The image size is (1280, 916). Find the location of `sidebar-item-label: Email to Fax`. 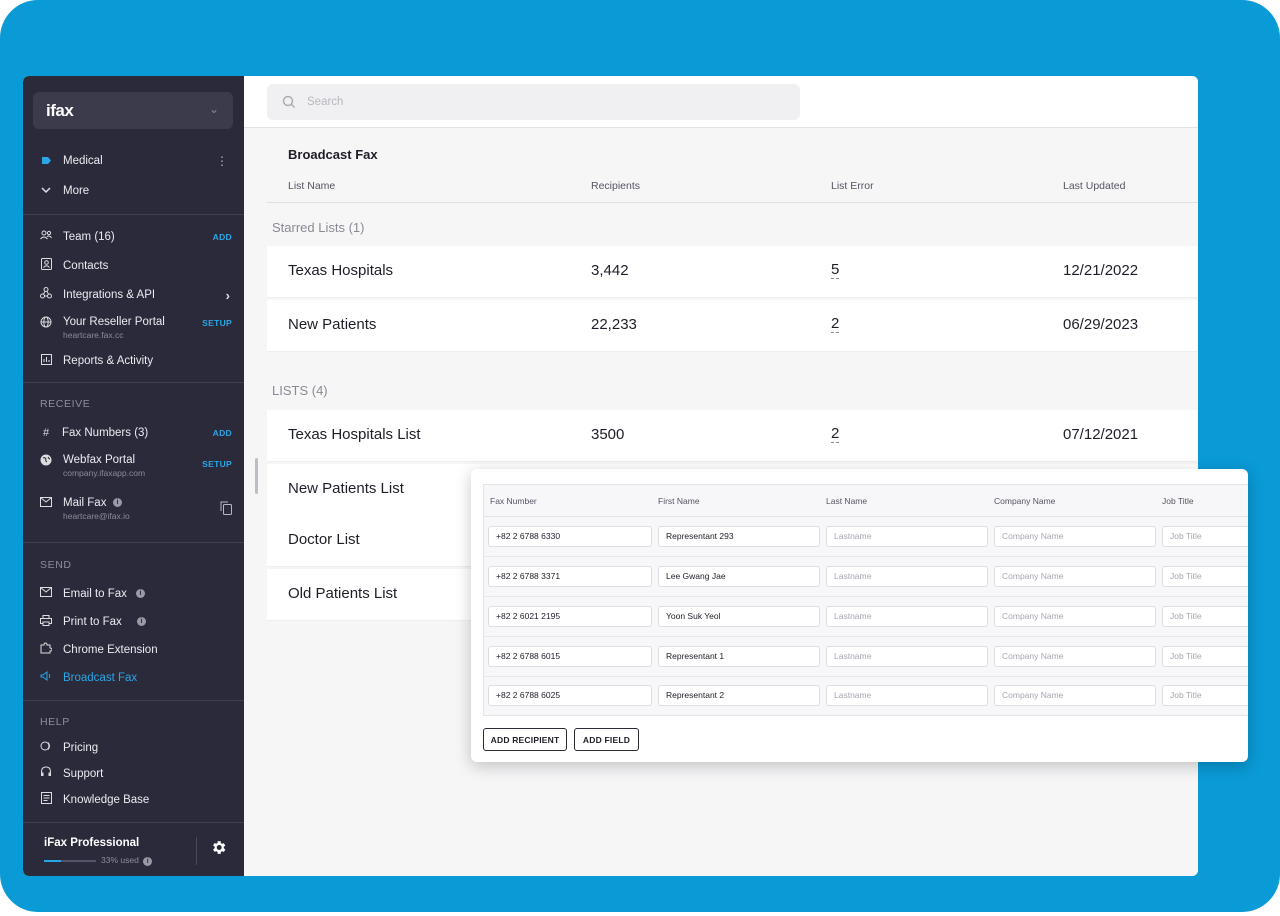

sidebar-item-label: Email to Fax is located at coordinates (95, 594).